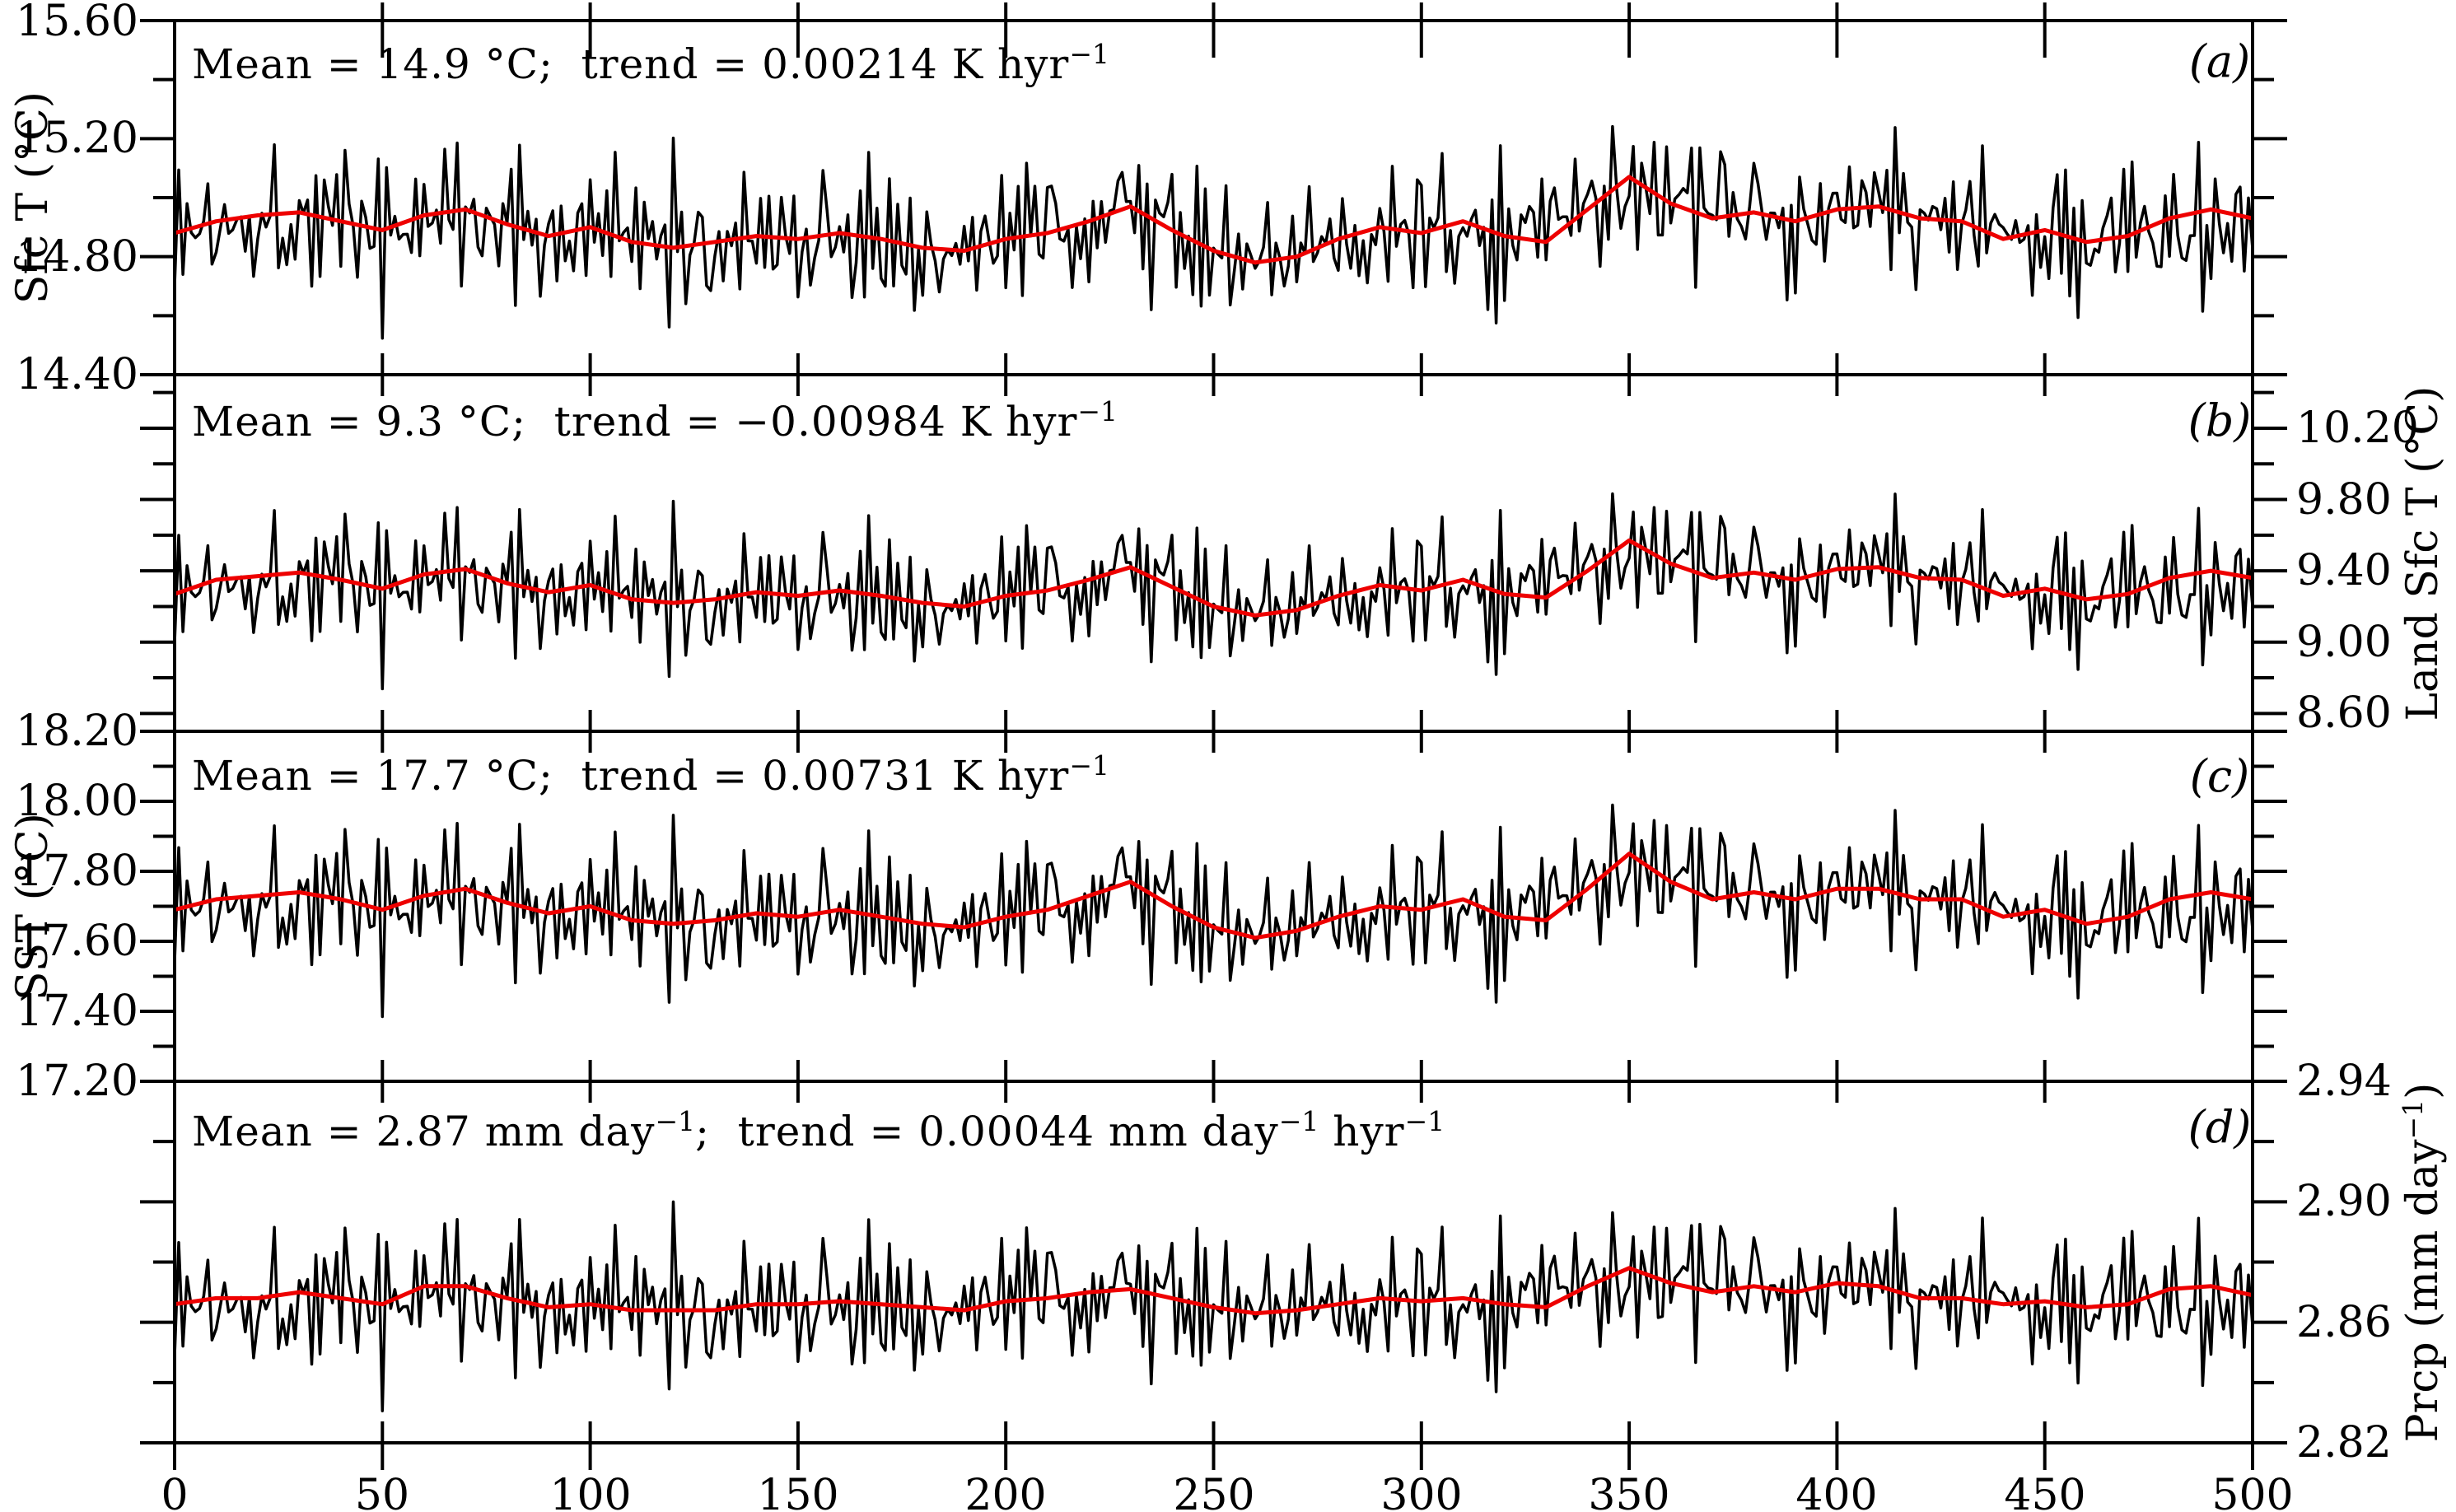  I want to click on y-tick-label: 2.82, so click(2344, 1443).